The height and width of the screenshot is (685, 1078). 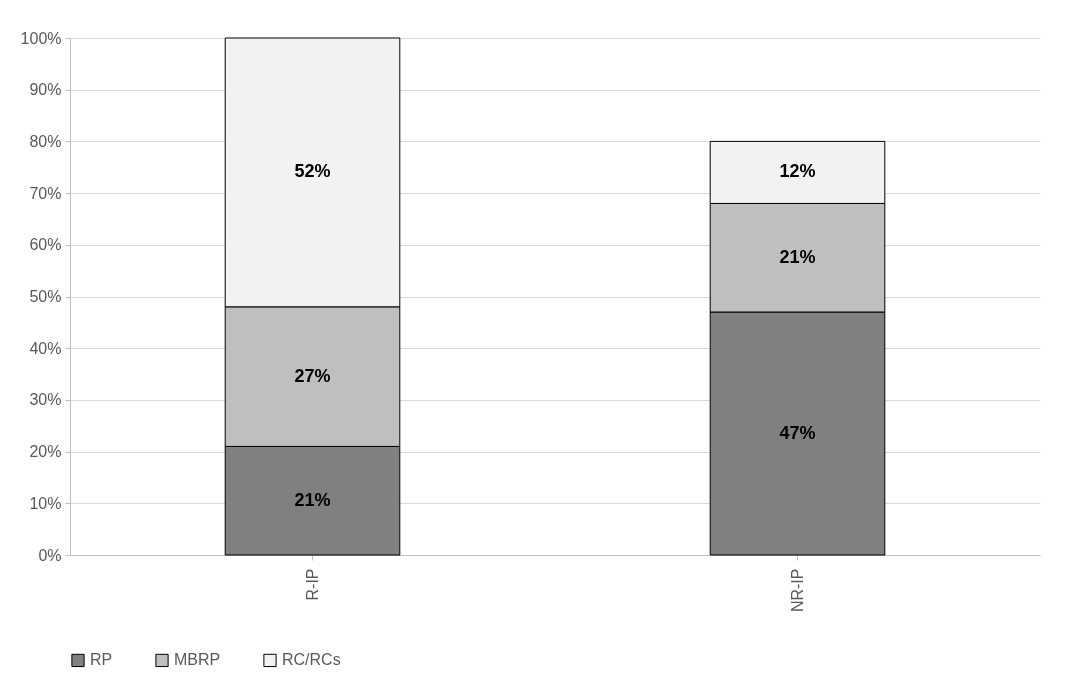 I want to click on y-tick-label: 60%, so click(x=45, y=245).